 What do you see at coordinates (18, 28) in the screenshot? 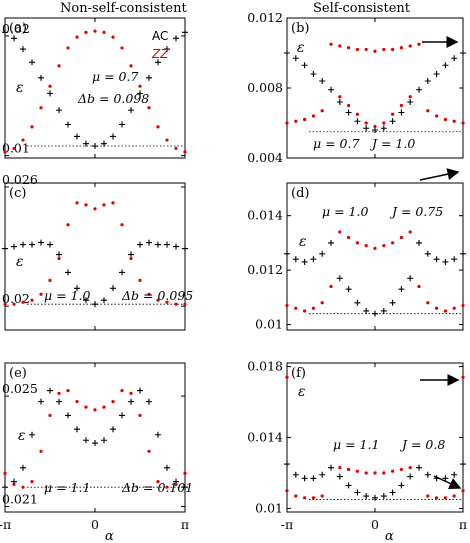
I see `panel-label: (a)` at bounding box center [18, 28].